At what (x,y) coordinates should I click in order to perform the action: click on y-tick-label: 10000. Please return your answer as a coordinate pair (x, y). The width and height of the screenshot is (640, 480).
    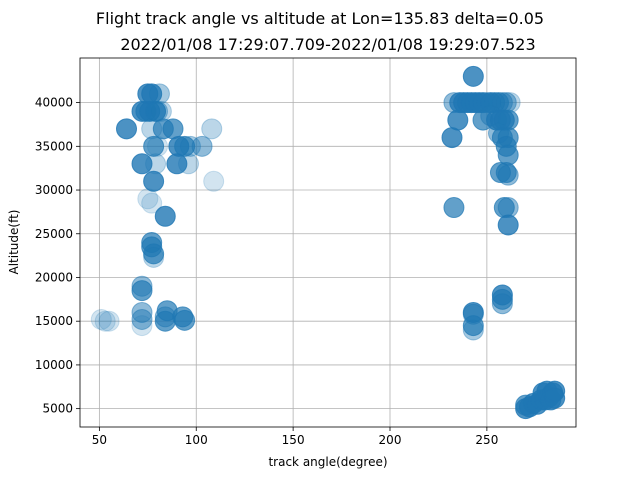
    Looking at the image, I should click on (54, 365).